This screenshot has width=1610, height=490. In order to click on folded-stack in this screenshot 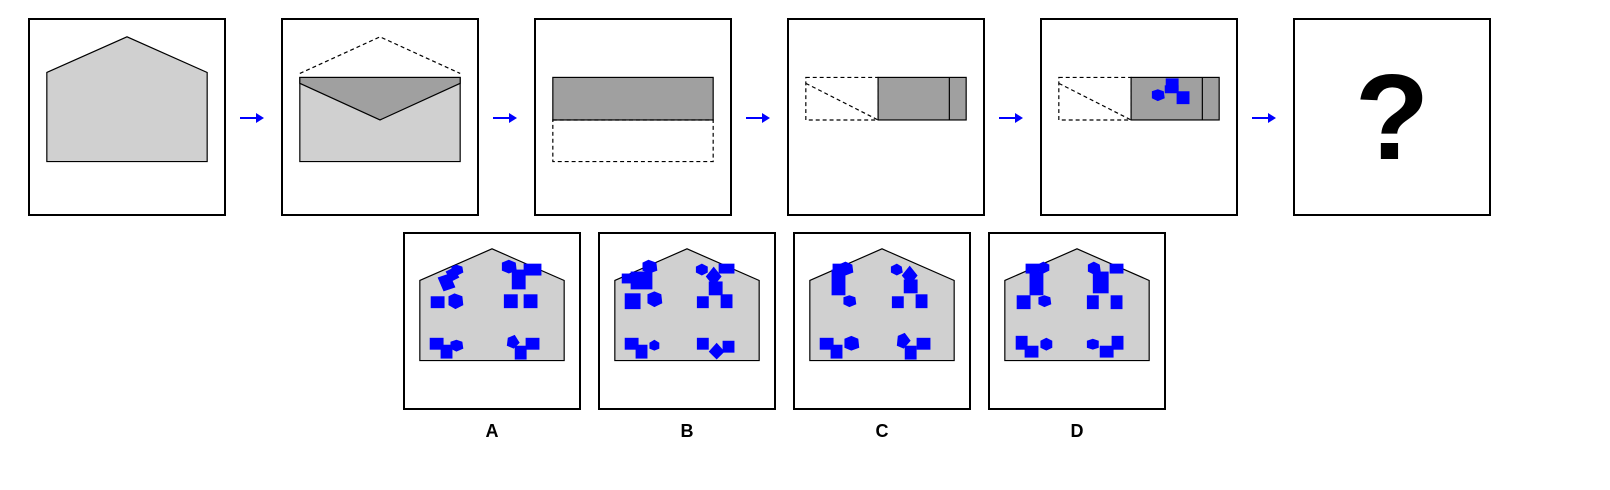, I will do `click(922, 98)`.